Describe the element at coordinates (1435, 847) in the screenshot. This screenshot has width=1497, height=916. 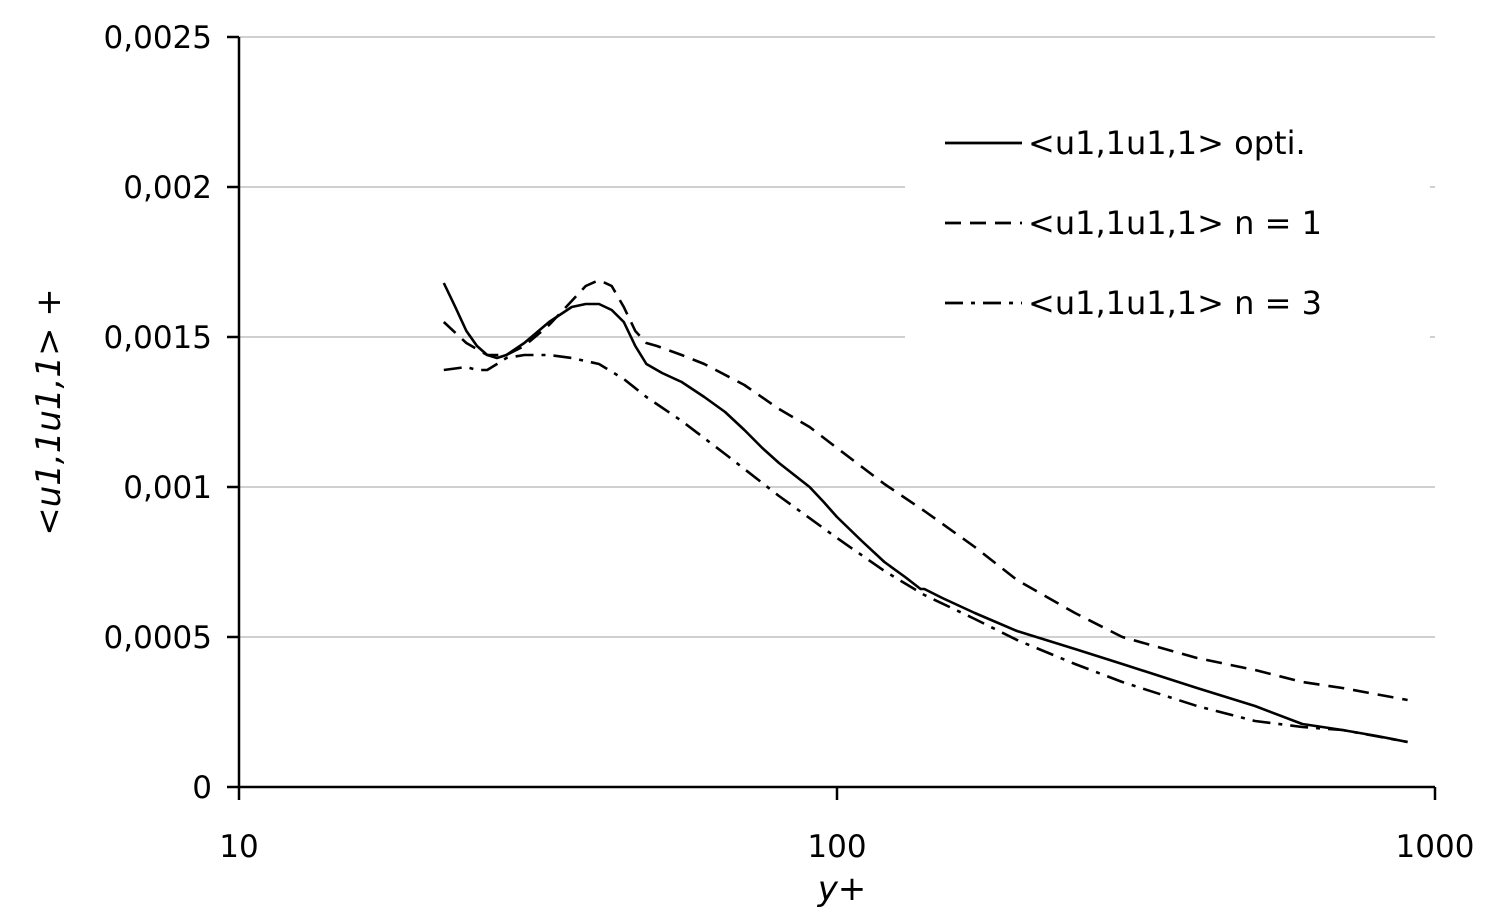
I see `x-tick-label: 1000` at that location.